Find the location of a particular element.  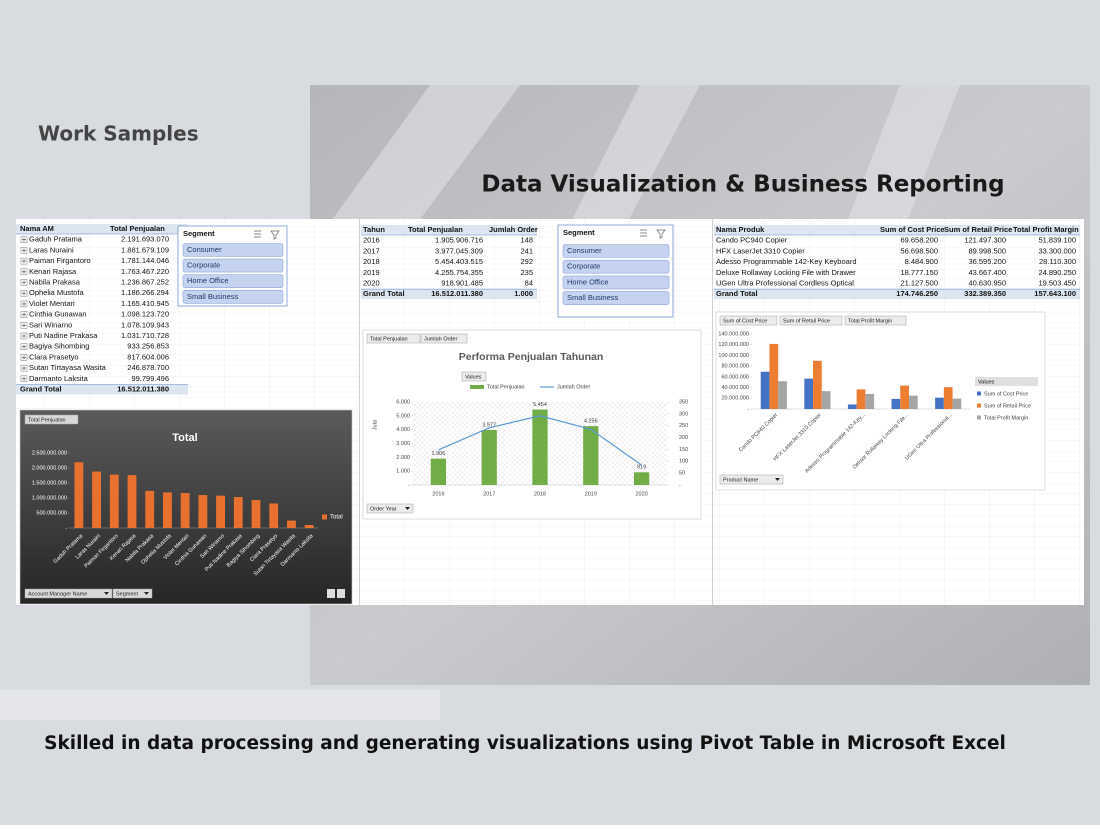

table-cell: 918.901.485 is located at coordinates (462, 282).